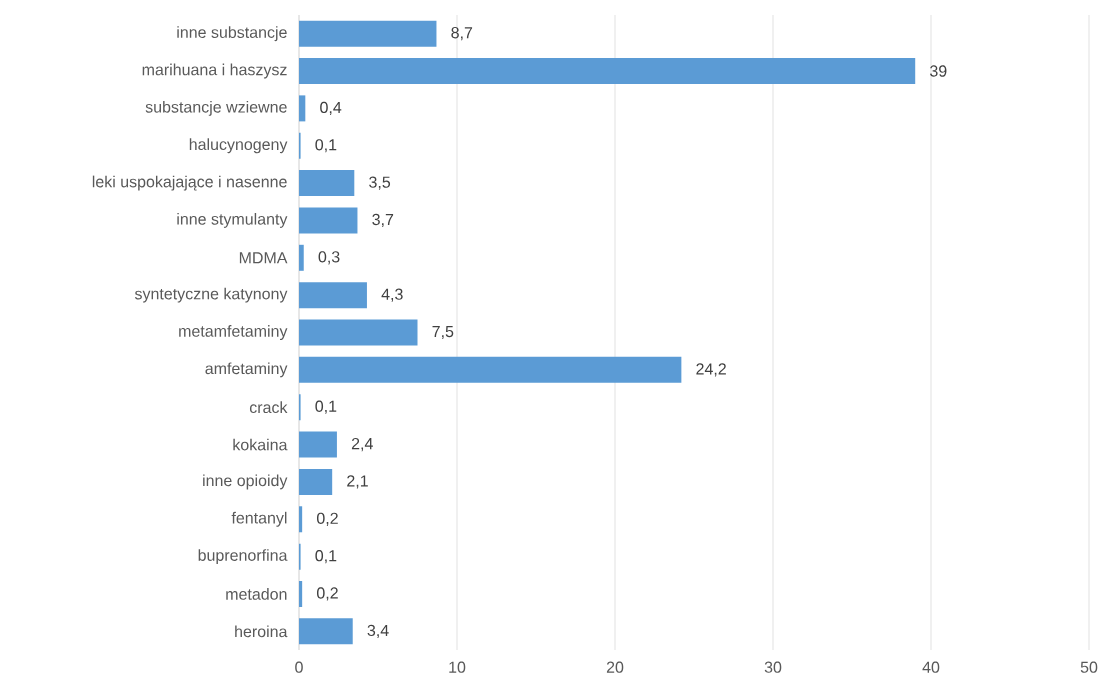 This screenshot has width=1110, height=691. I want to click on y-tick-label: substancje wziewne, so click(216, 108).